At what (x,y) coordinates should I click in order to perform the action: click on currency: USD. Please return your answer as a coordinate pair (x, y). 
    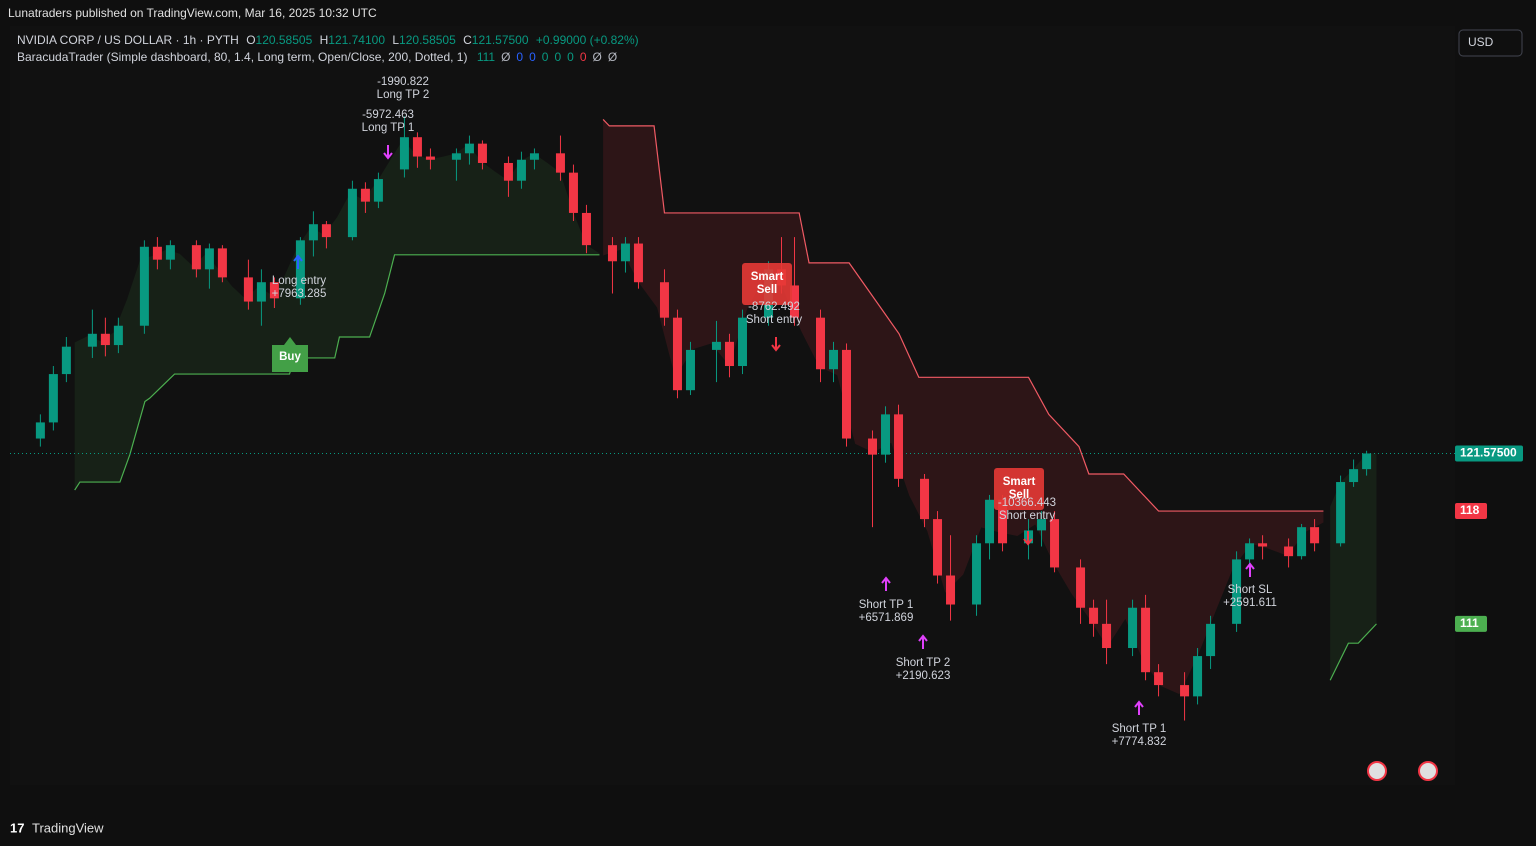
    Looking at the image, I should click on (1481, 42).